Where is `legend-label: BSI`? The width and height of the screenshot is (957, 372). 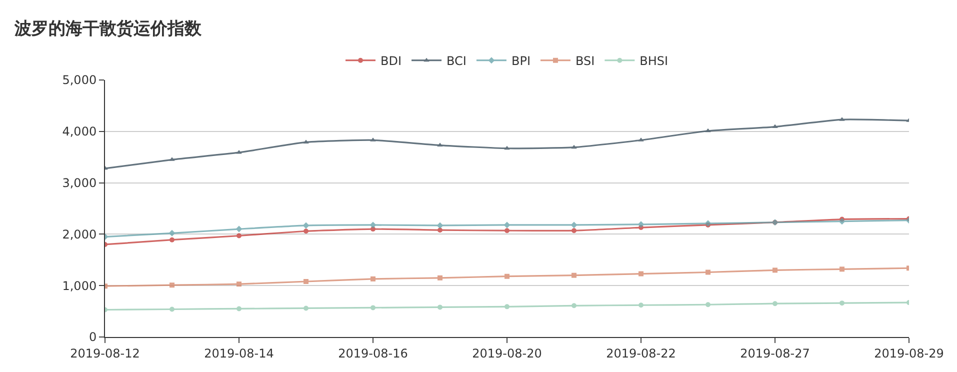
legend-label: BSI is located at coordinates (585, 61).